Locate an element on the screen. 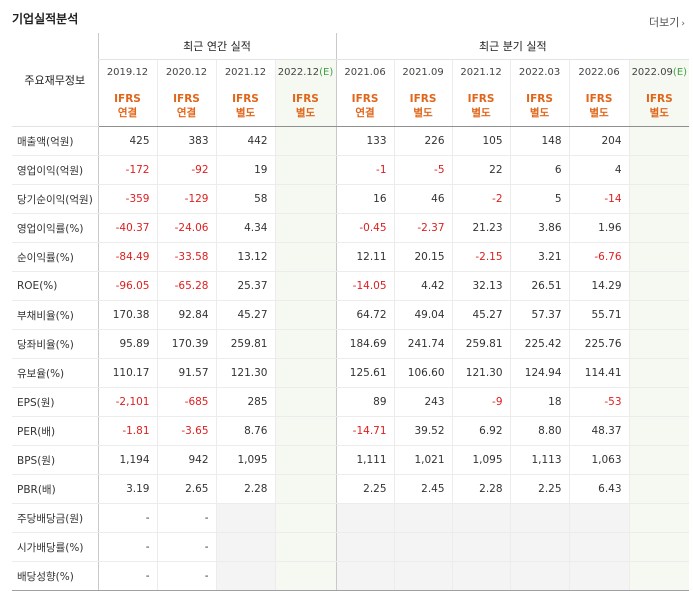  row-label: 유보율(%) is located at coordinates (55, 373).